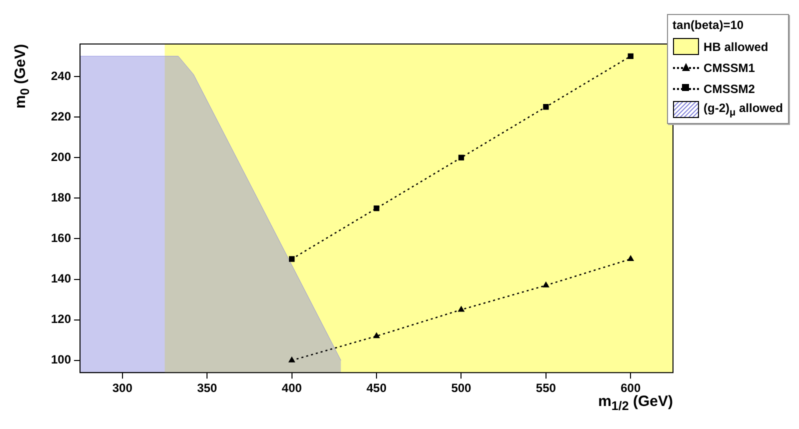 The height and width of the screenshot is (429, 799). What do you see at coordinates (61, 116) in the screenshot?
I see `y-tick-label: 220` at bounding box center [61, 116].